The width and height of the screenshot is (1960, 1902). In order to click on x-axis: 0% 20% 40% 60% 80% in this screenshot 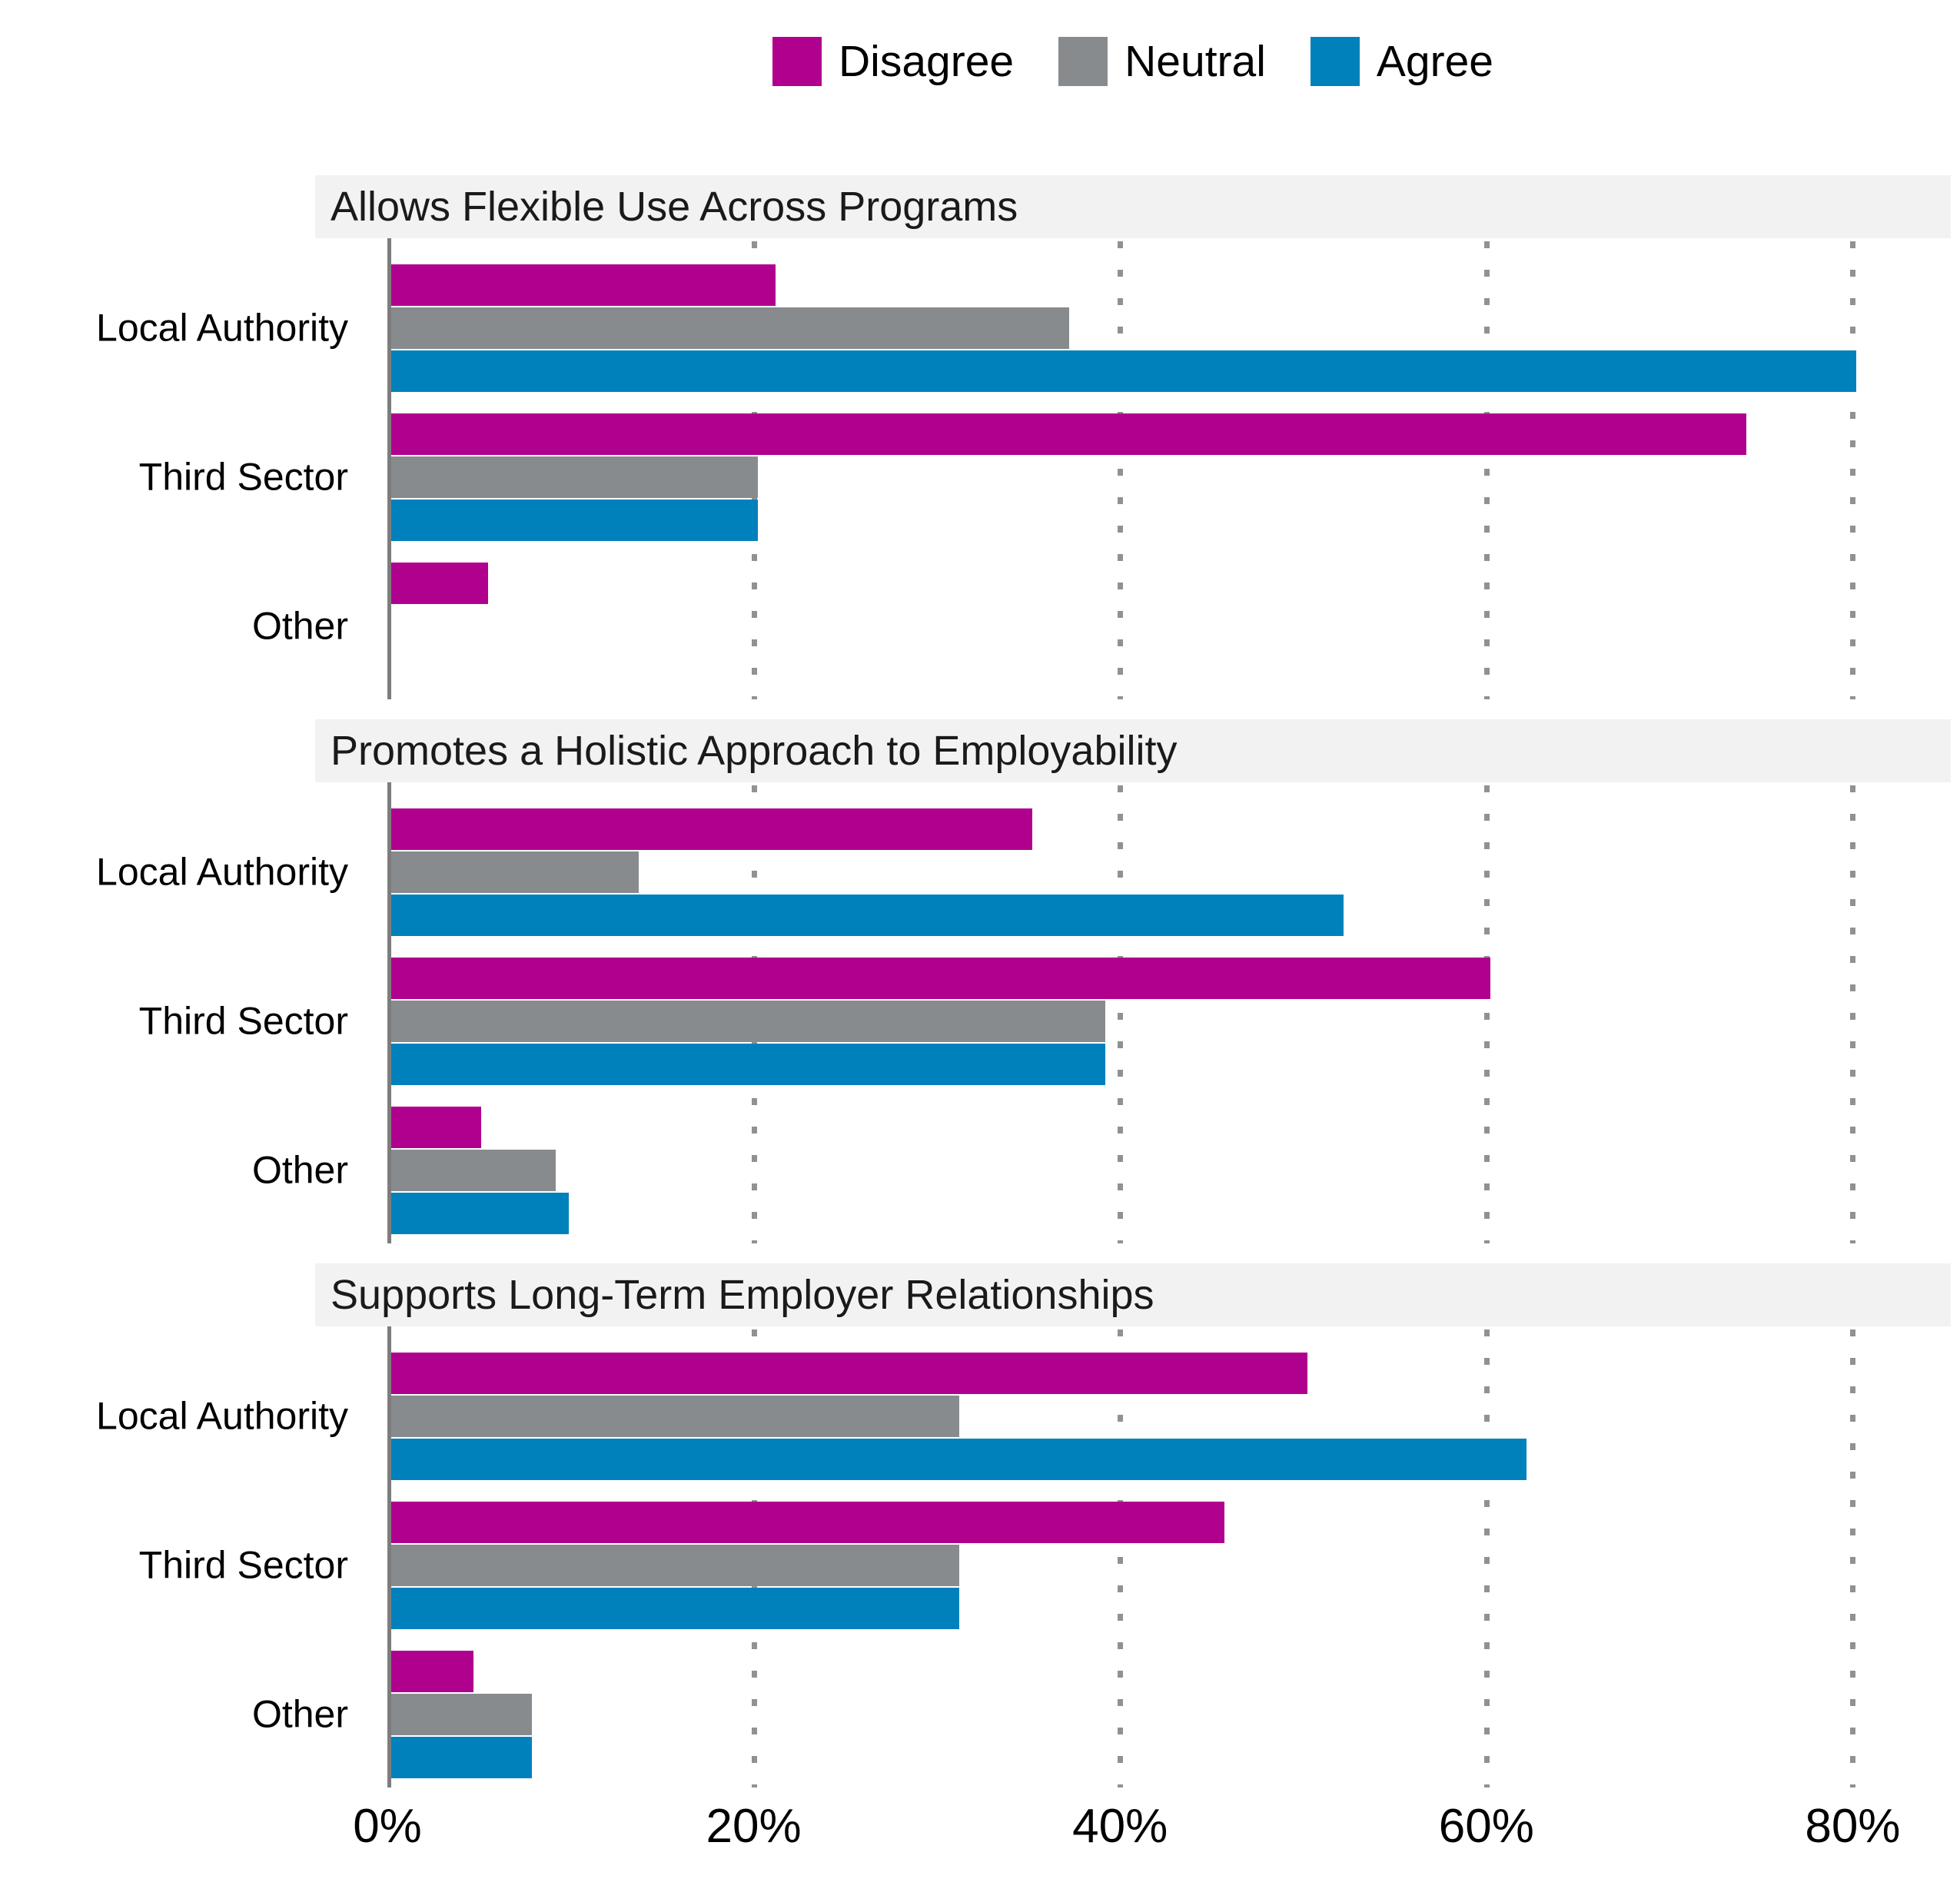, I will do `click(1133, 1833)`.